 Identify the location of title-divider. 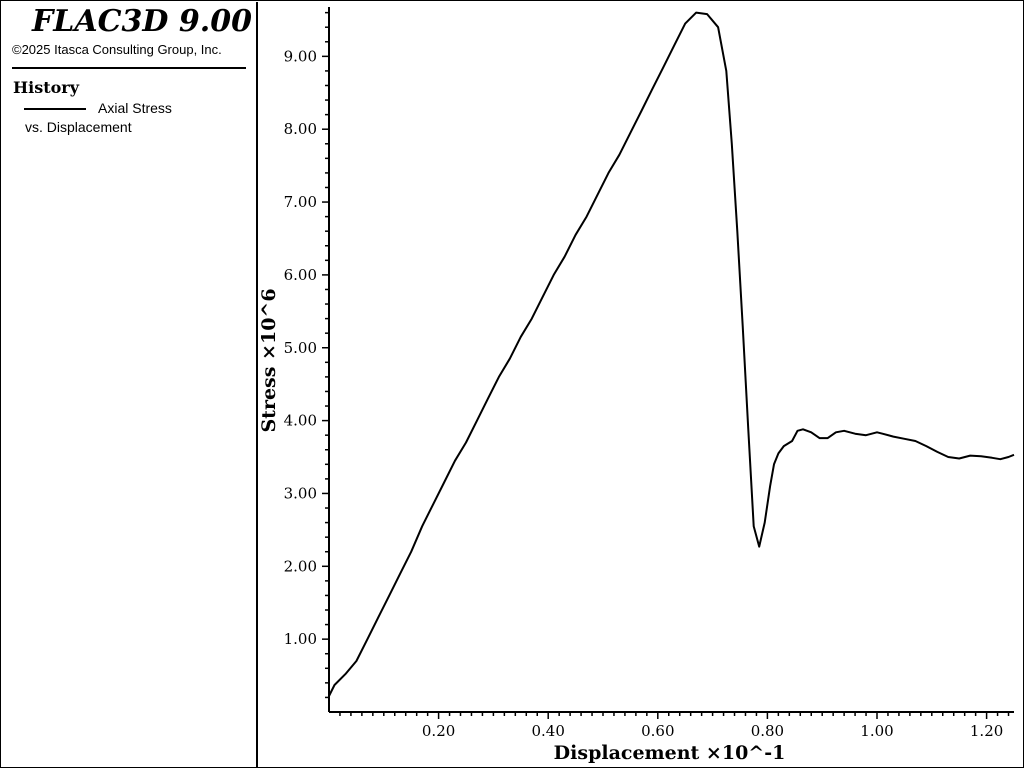
(129, 68).